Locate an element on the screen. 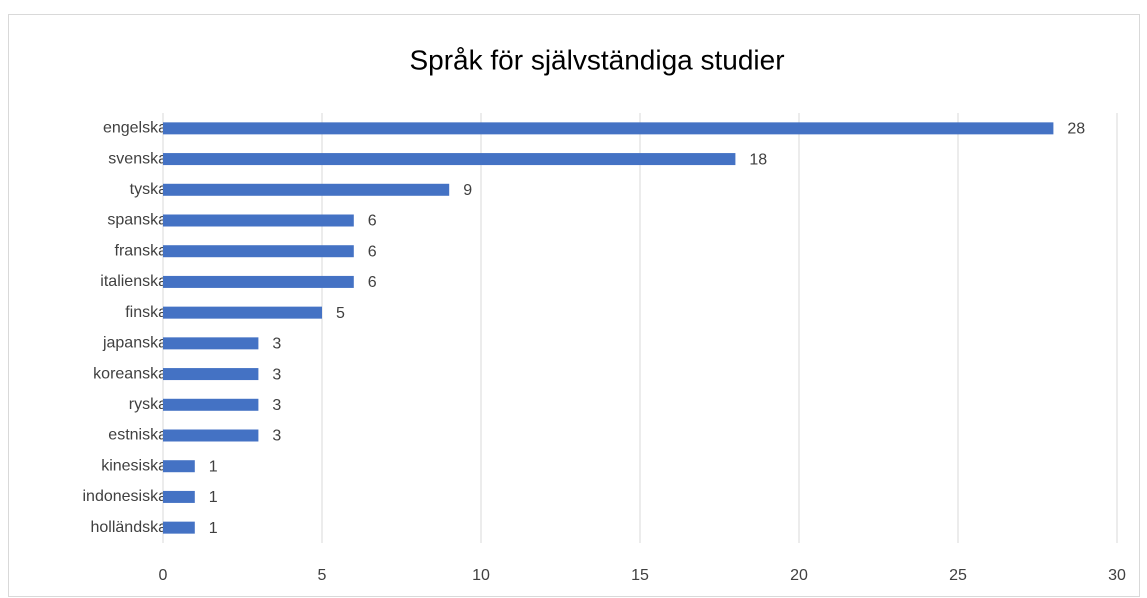 The width and height of the screenshot is (1147, 598). data-label: 18 is located at coordinates (758, 159).